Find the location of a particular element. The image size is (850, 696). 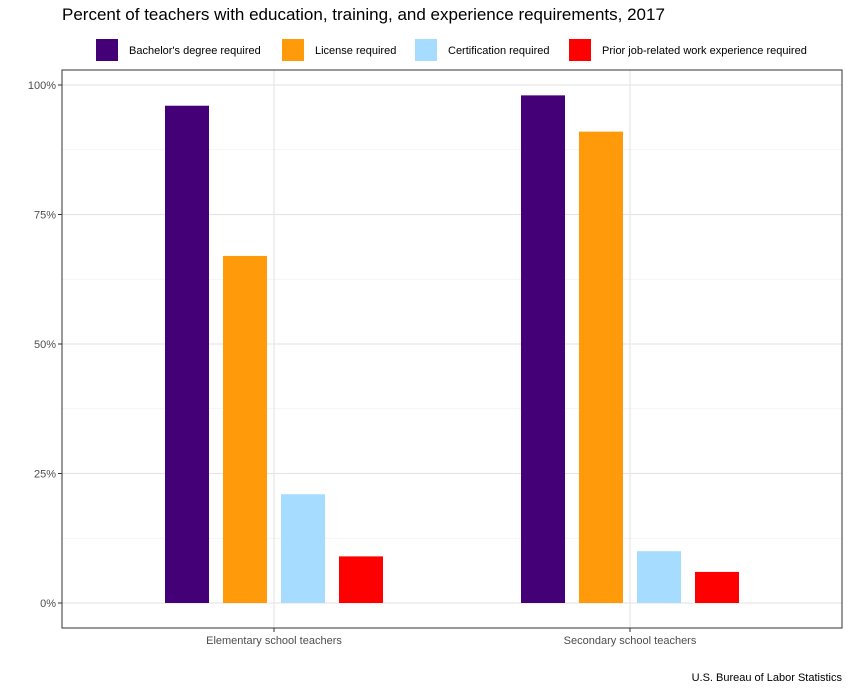

y-tick-label: 25% is located at coordinates (45, 475).